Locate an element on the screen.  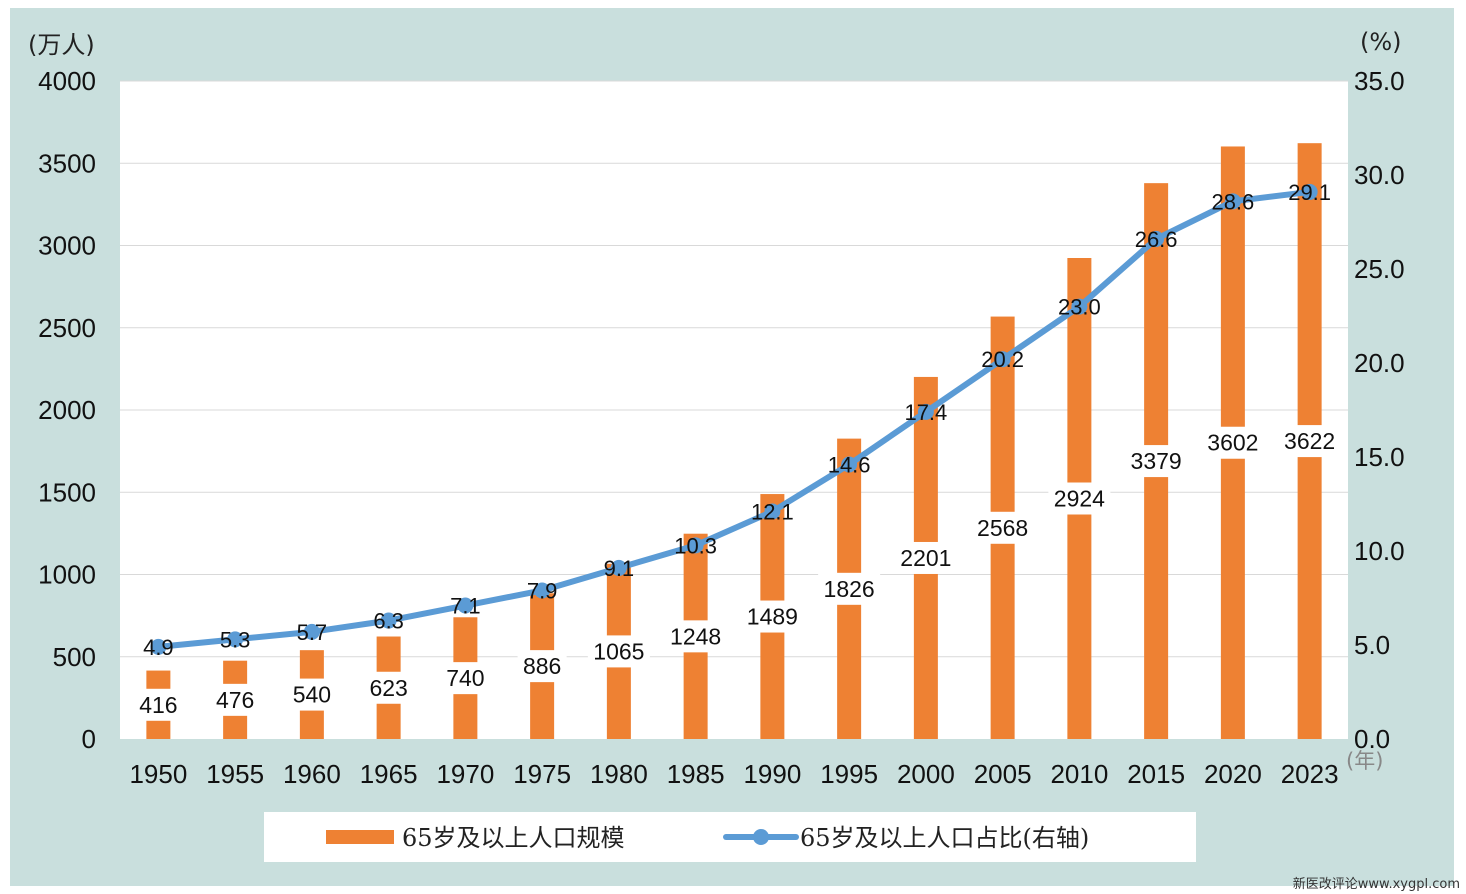
x-tick-label: 1975 is located at coordinates (542, 774).